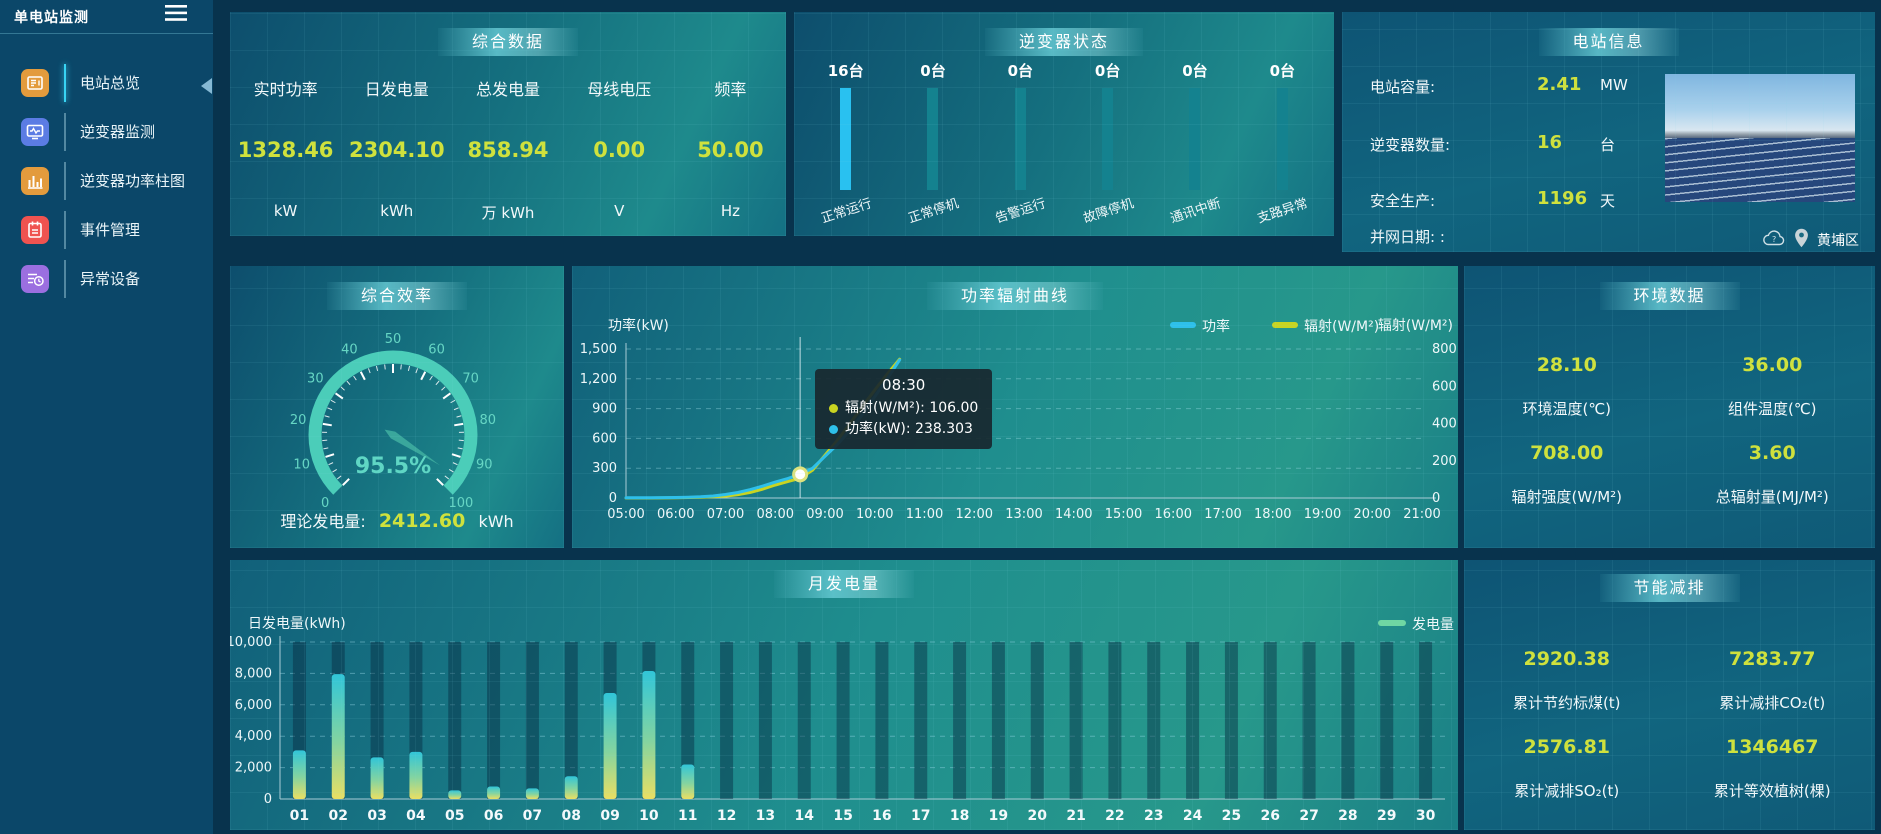  I want to click on inverter-status-bar: 0台 支路异常, so click(1282, 148).